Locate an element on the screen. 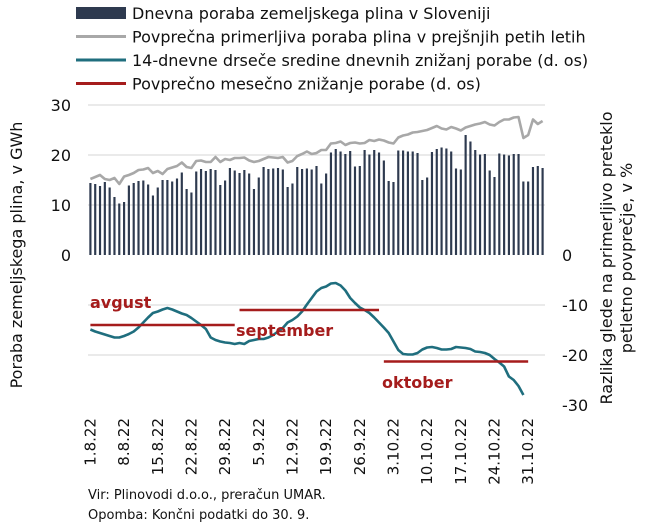 The image size is (650, 532). y-left-tick-label: 30 is located at coordinates (61, 105).